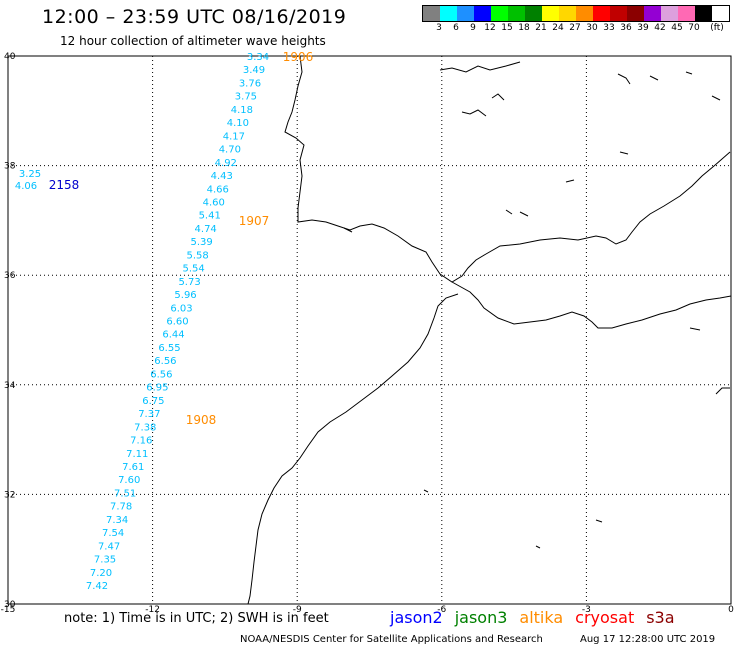  Describe the element at coordinates (149, 414) in the screenshot. I see `wave-height-reading: 7.37` at that location.